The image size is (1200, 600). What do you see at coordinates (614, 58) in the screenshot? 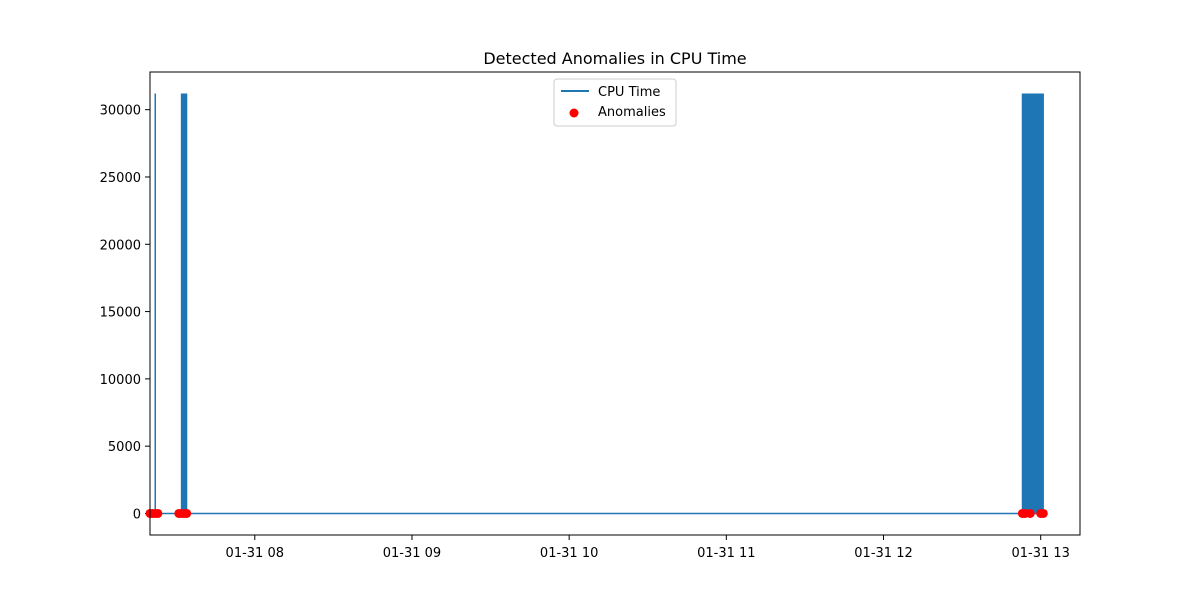
I see `chart-title: Detected Anomalies in CPU Time` at bounding box center [614, 58].